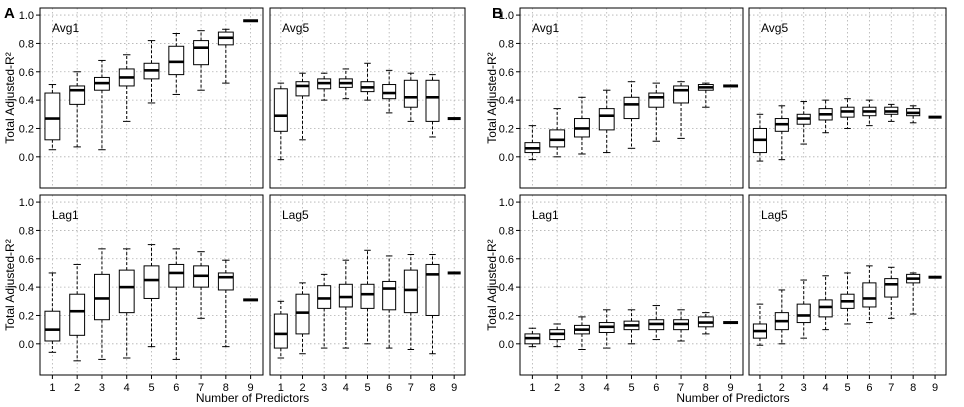 The width and height of the screenshot is (964, 407). I want to click on panel-B-lag5: Lag5 1 2 3 4 5 6 7 8 9, so click(847, 294).